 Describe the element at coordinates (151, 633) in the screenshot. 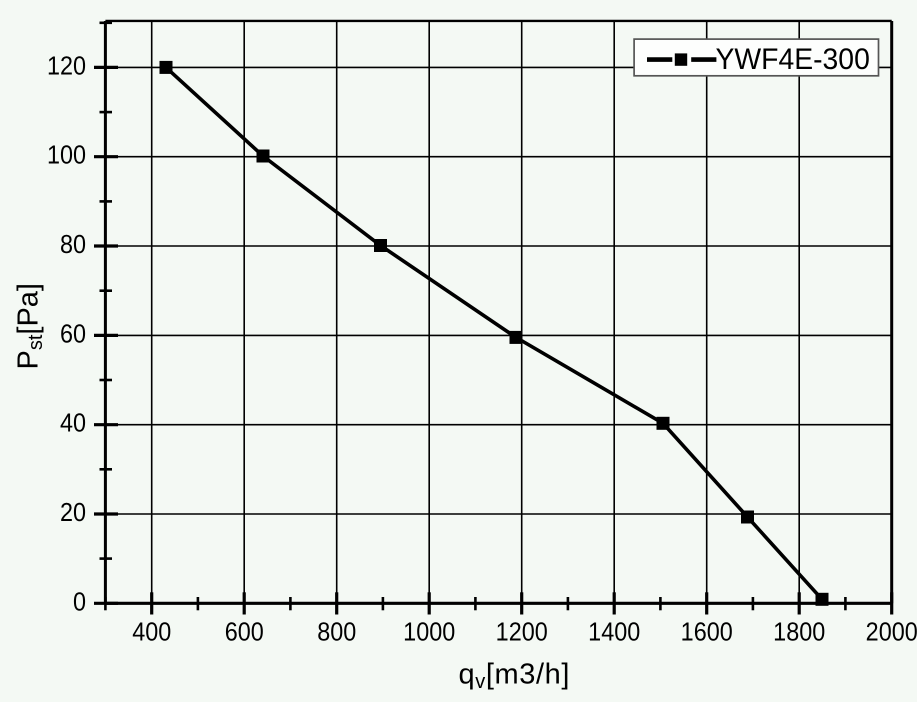

I see `svg-text: 400` at that location.